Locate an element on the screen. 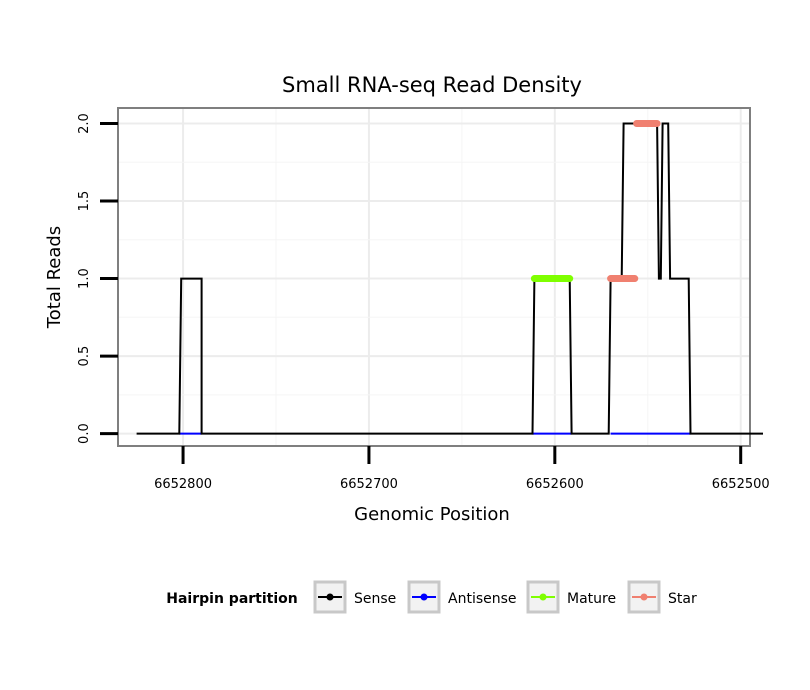 The width and height of the screenshot is (810, 690). x-axis: 6652800 6652700 6652600 6652500 is located at coordinates (462, 469).